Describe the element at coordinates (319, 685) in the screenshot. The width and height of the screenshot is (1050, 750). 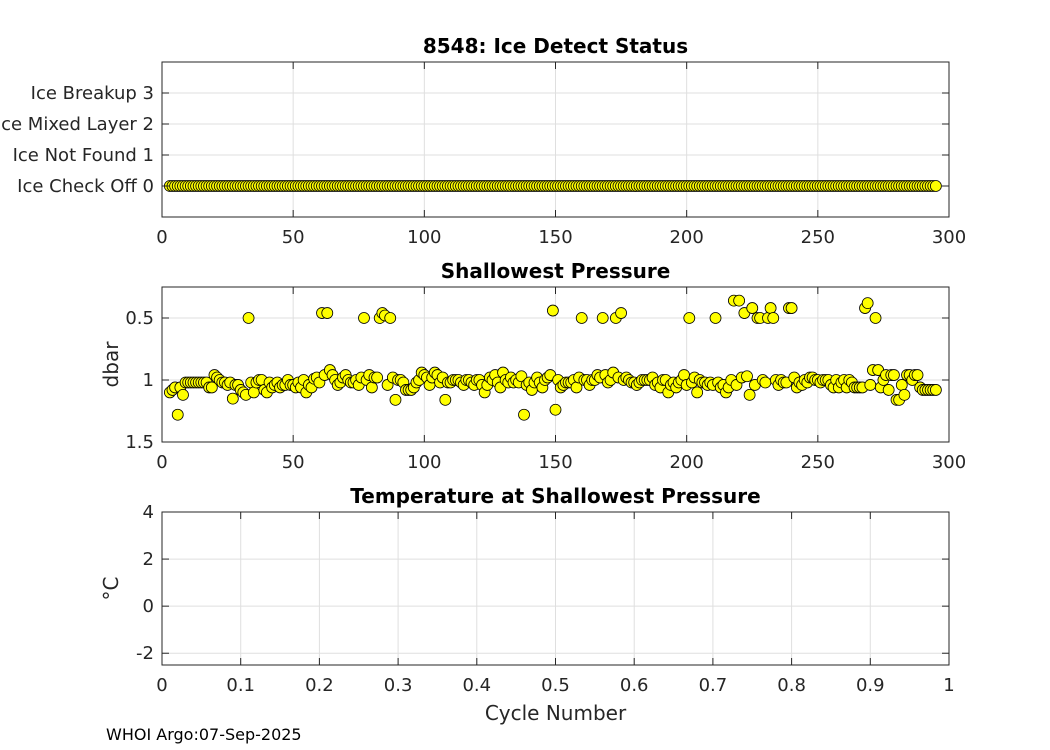
I see `x-tick-label: 0.2` at that location.